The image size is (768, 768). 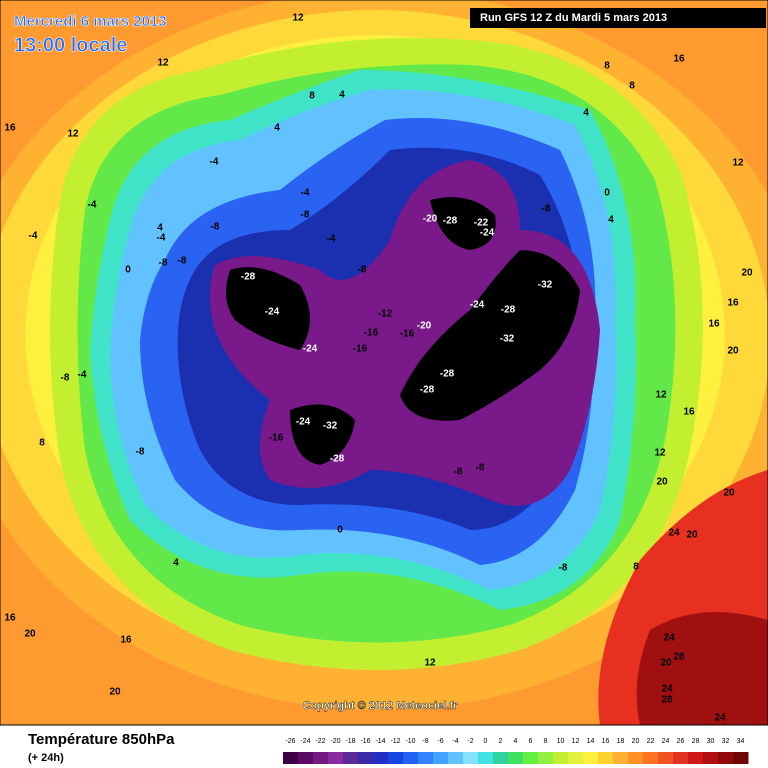 I want to click on colorbar-tick-label: -16, so click(x=365, y=741).